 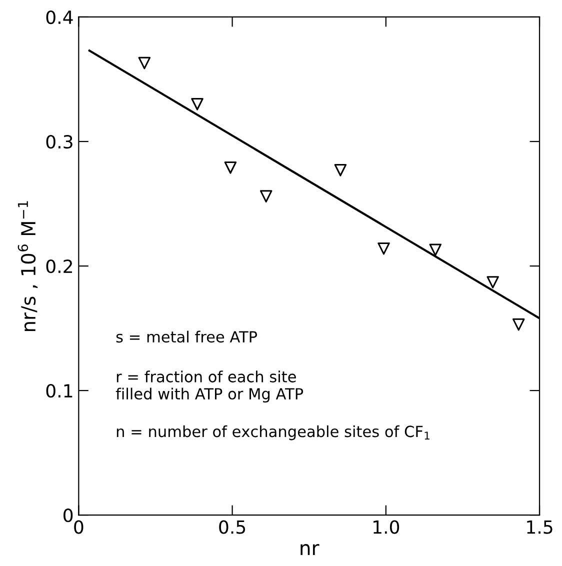 I want to click on x-tick-label: 1.0, so click(x=387, y=527).